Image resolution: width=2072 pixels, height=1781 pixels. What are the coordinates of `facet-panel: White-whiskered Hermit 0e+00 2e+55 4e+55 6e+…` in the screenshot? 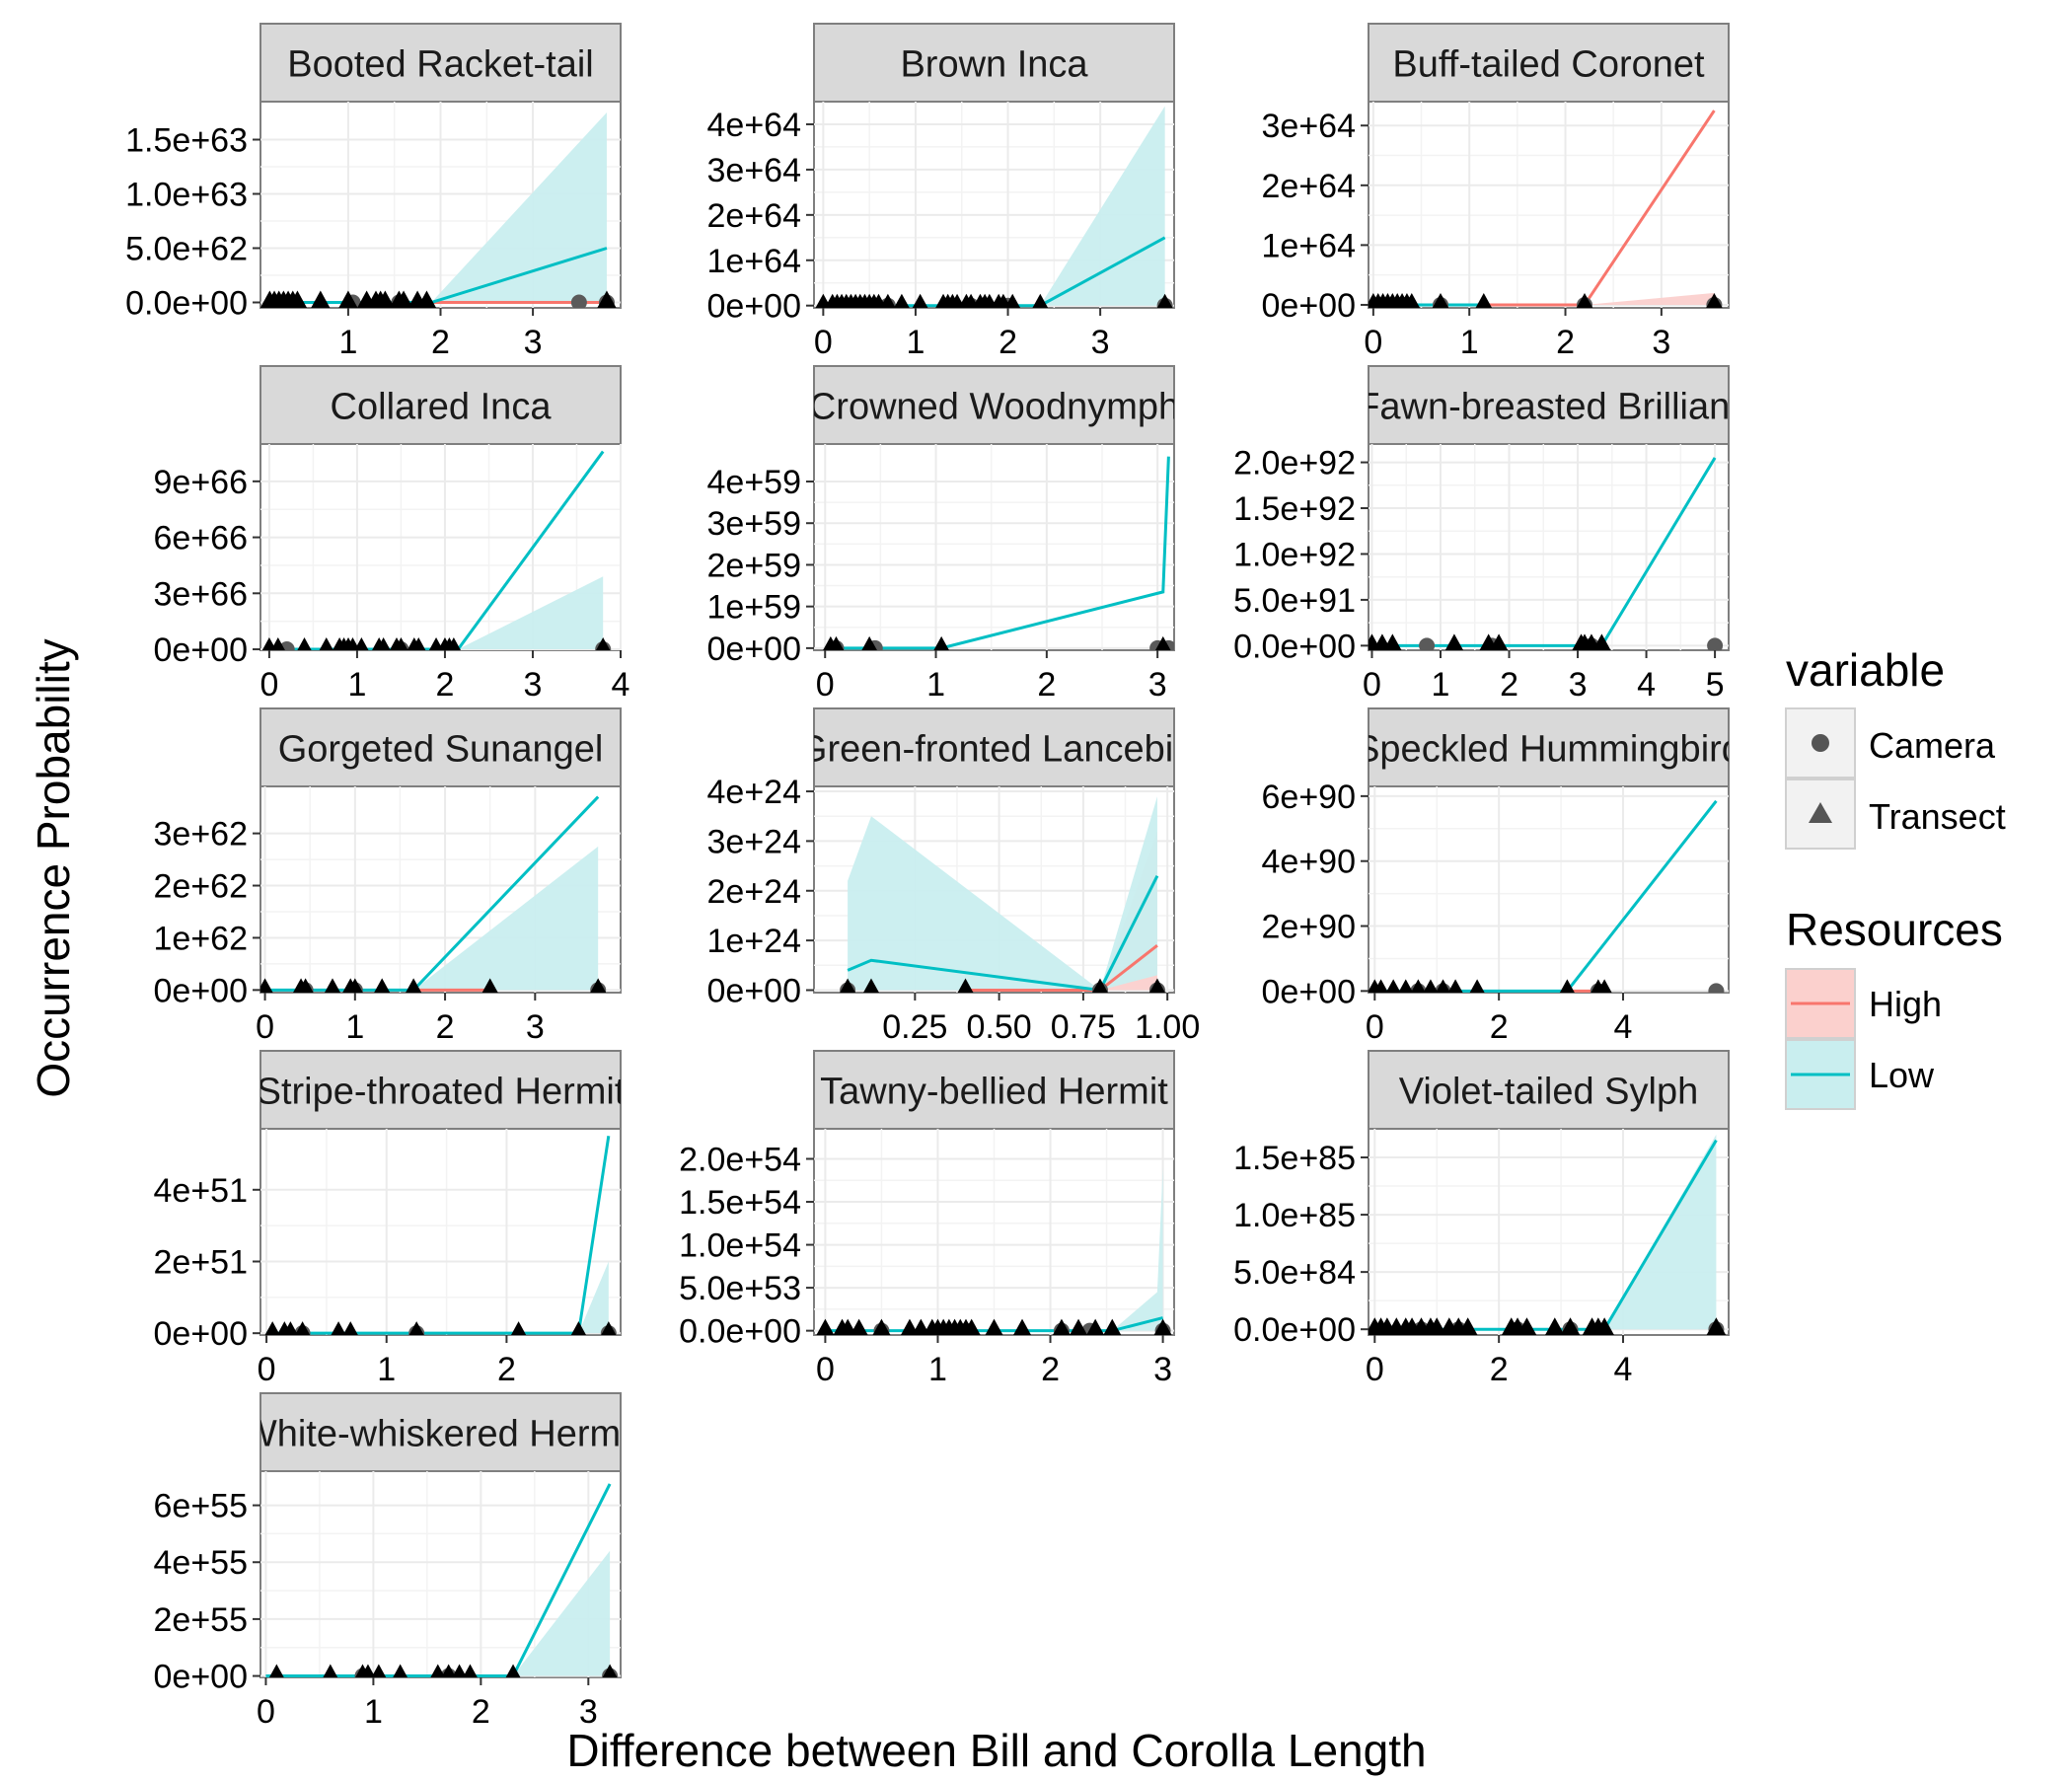 It's located at (397, 1561).